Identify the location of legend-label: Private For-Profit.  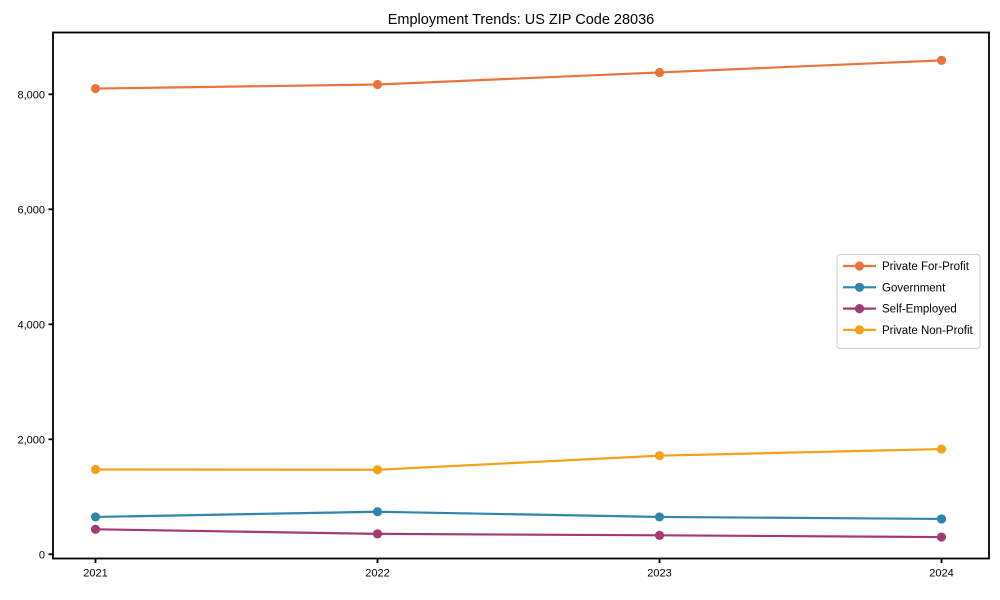
(926, 267).